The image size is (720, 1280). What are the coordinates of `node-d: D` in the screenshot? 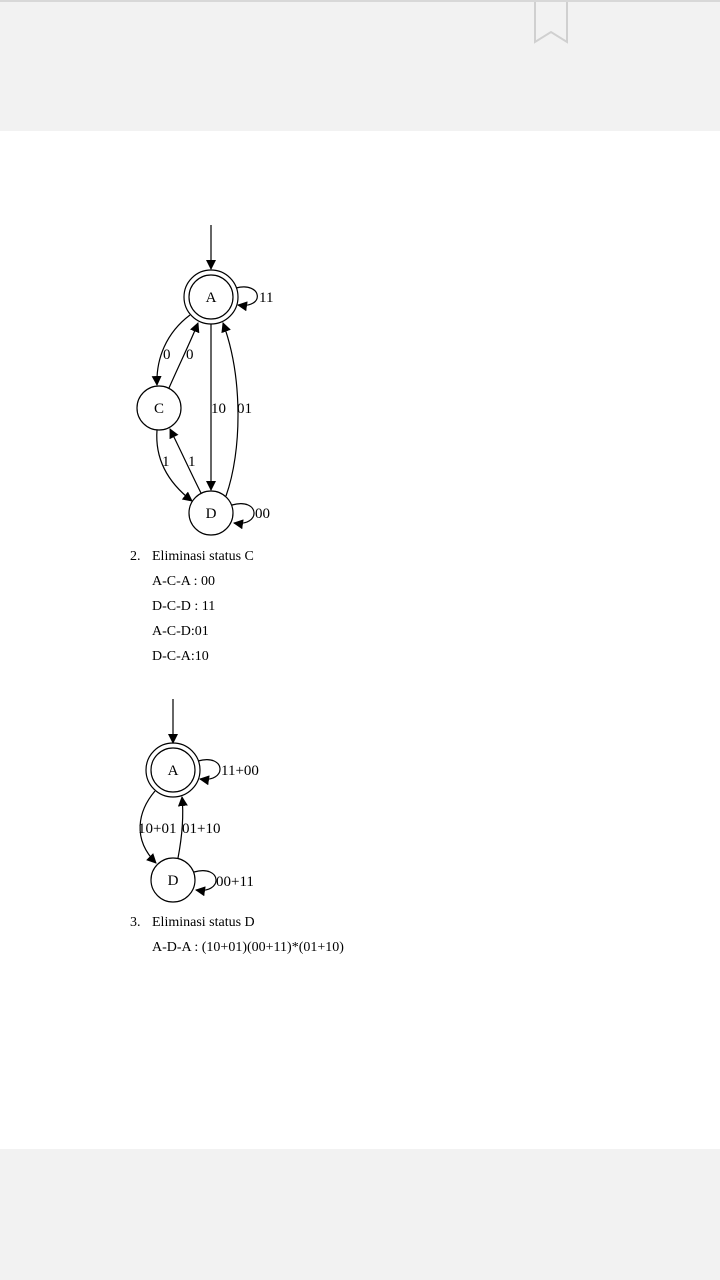 It's located at (211, 513).